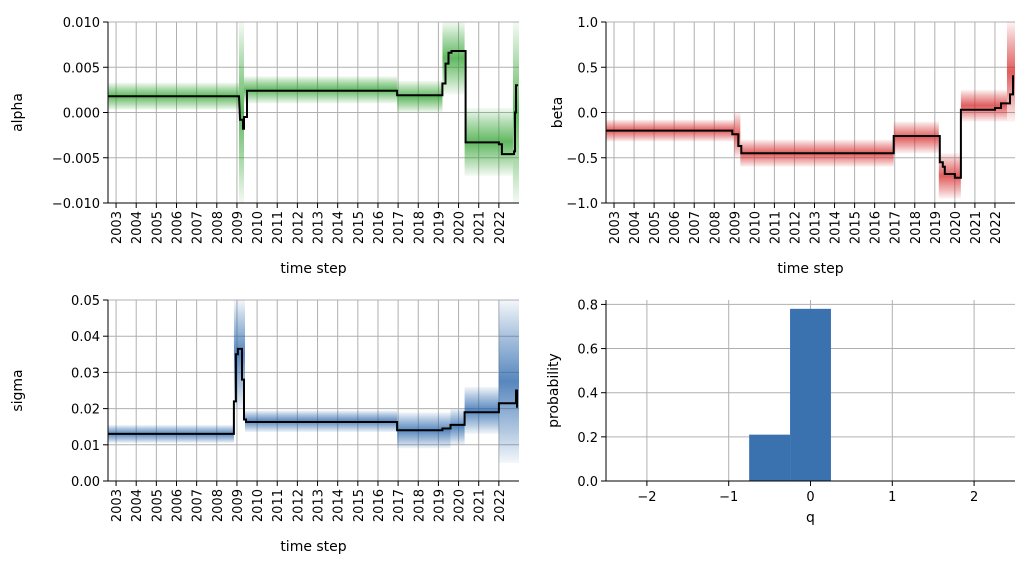 The width and height of the screenshot is (1024, 564). I want to click on y-tick-label: 0.03, so click(85, 373).